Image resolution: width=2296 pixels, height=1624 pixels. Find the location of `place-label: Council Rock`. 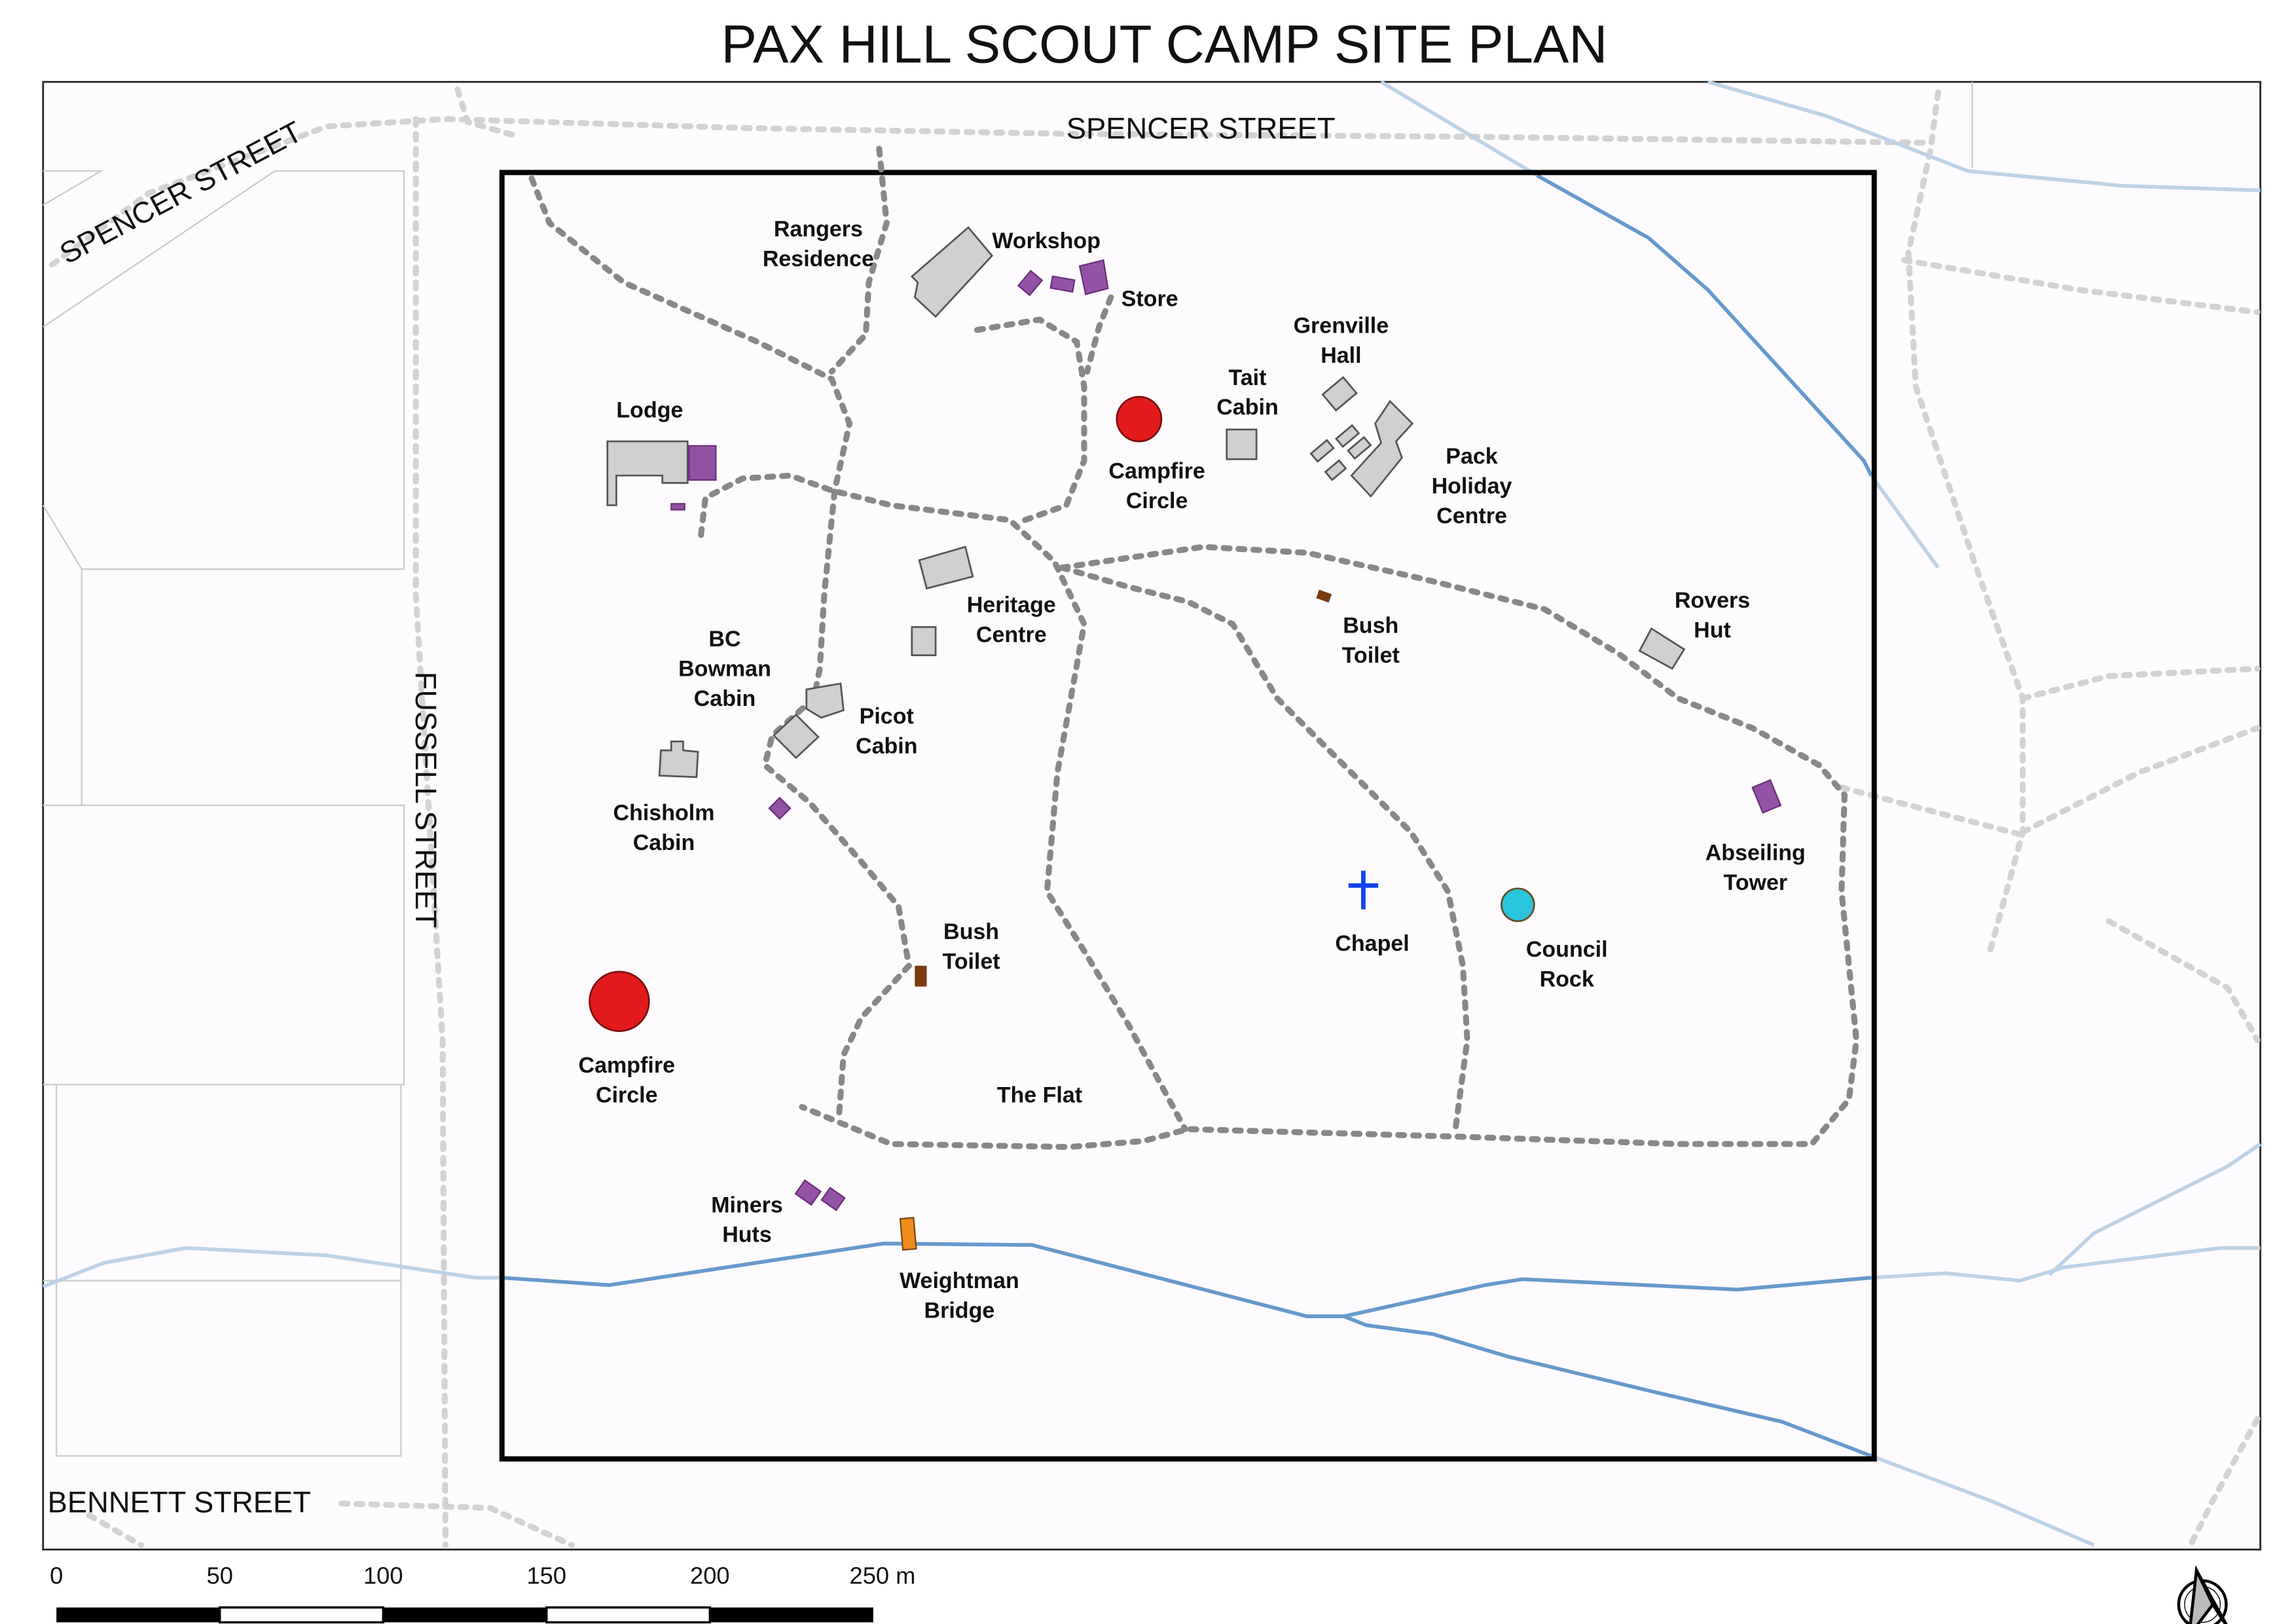

place-label: Council Rock is located at coordinates (1567, 964).